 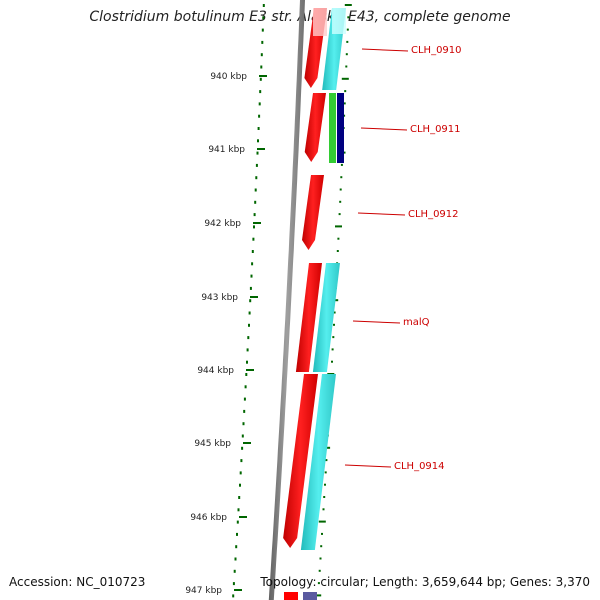 What do you see at coordinates (308, 317) in the screenshot?
I see `gene-bar-red` at bounding box center [308, 317].